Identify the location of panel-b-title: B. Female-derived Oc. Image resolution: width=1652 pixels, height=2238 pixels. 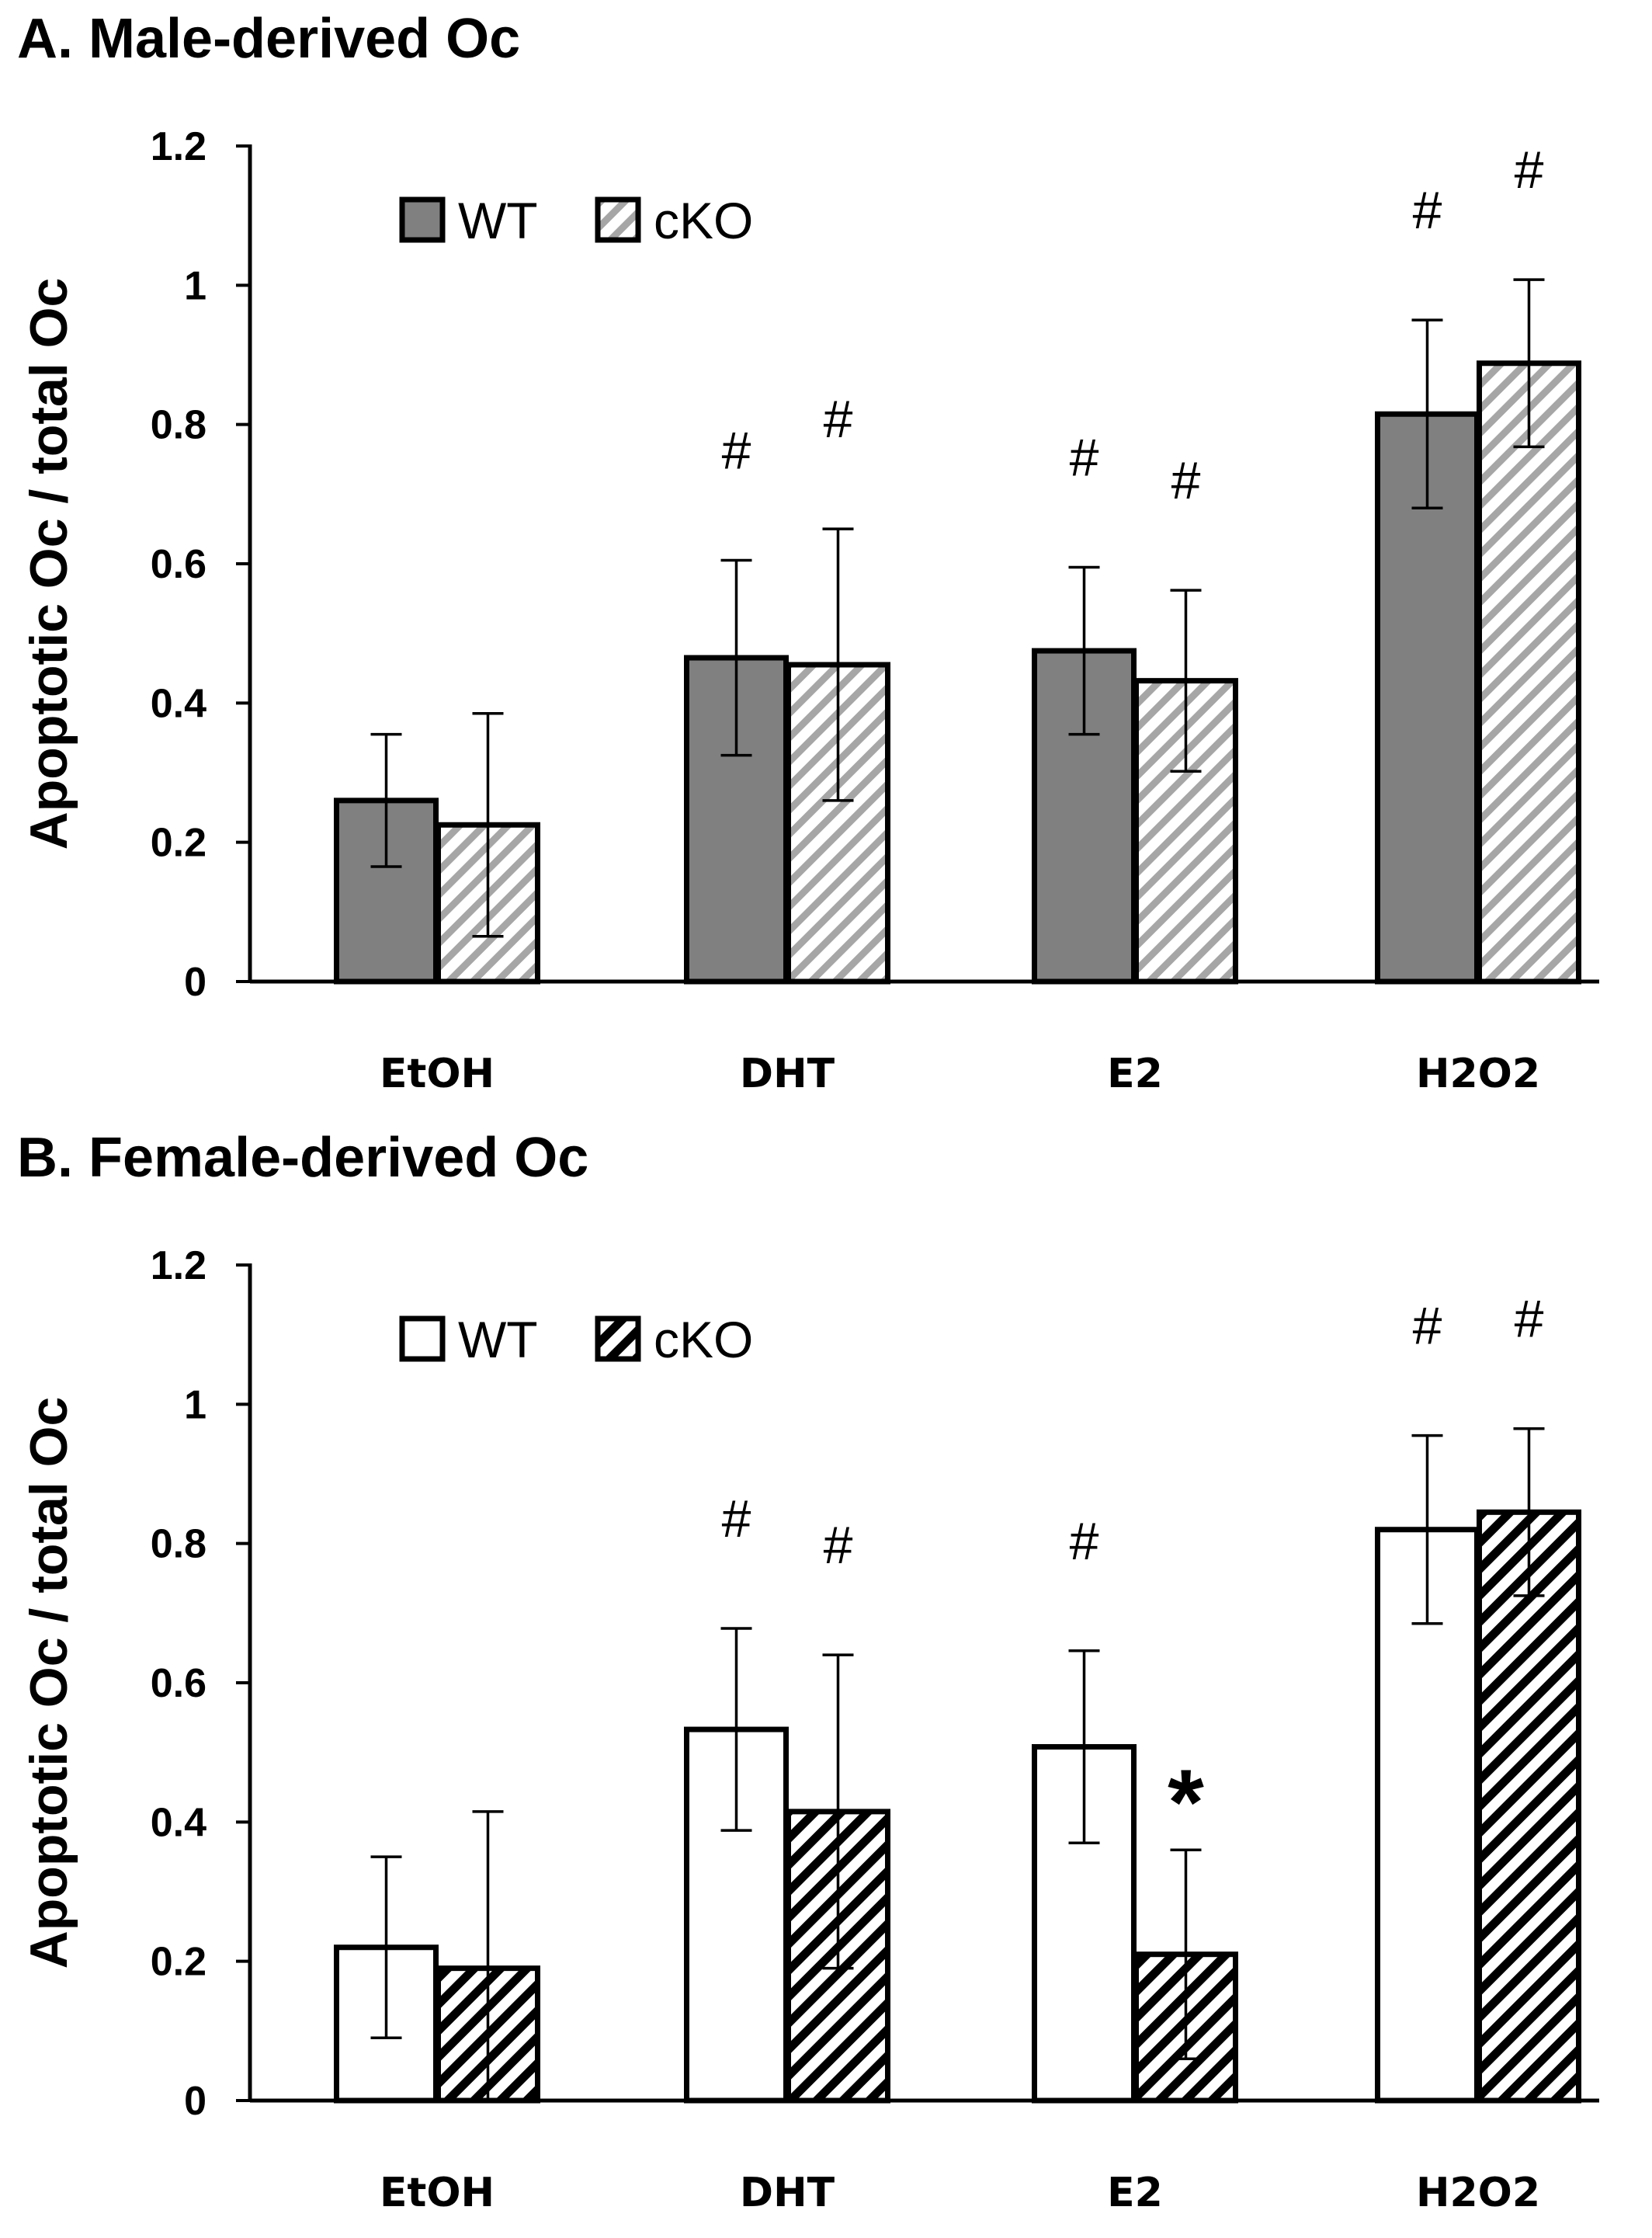
(303, 1158).